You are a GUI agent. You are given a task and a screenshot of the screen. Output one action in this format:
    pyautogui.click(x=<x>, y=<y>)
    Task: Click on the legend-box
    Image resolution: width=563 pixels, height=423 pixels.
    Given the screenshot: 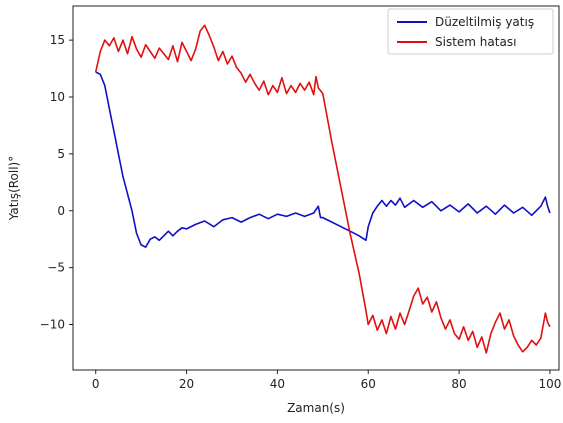 What is the action you would take?
    pyautogui.click(x=470, y=31)
    